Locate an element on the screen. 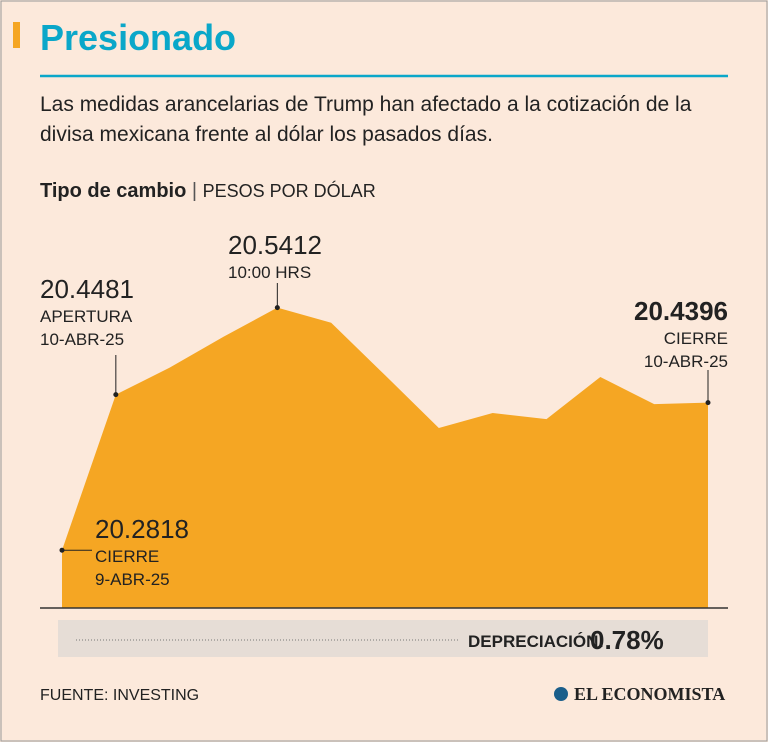  point-note: 10:00 HRS is located at coordinates (269, 272).